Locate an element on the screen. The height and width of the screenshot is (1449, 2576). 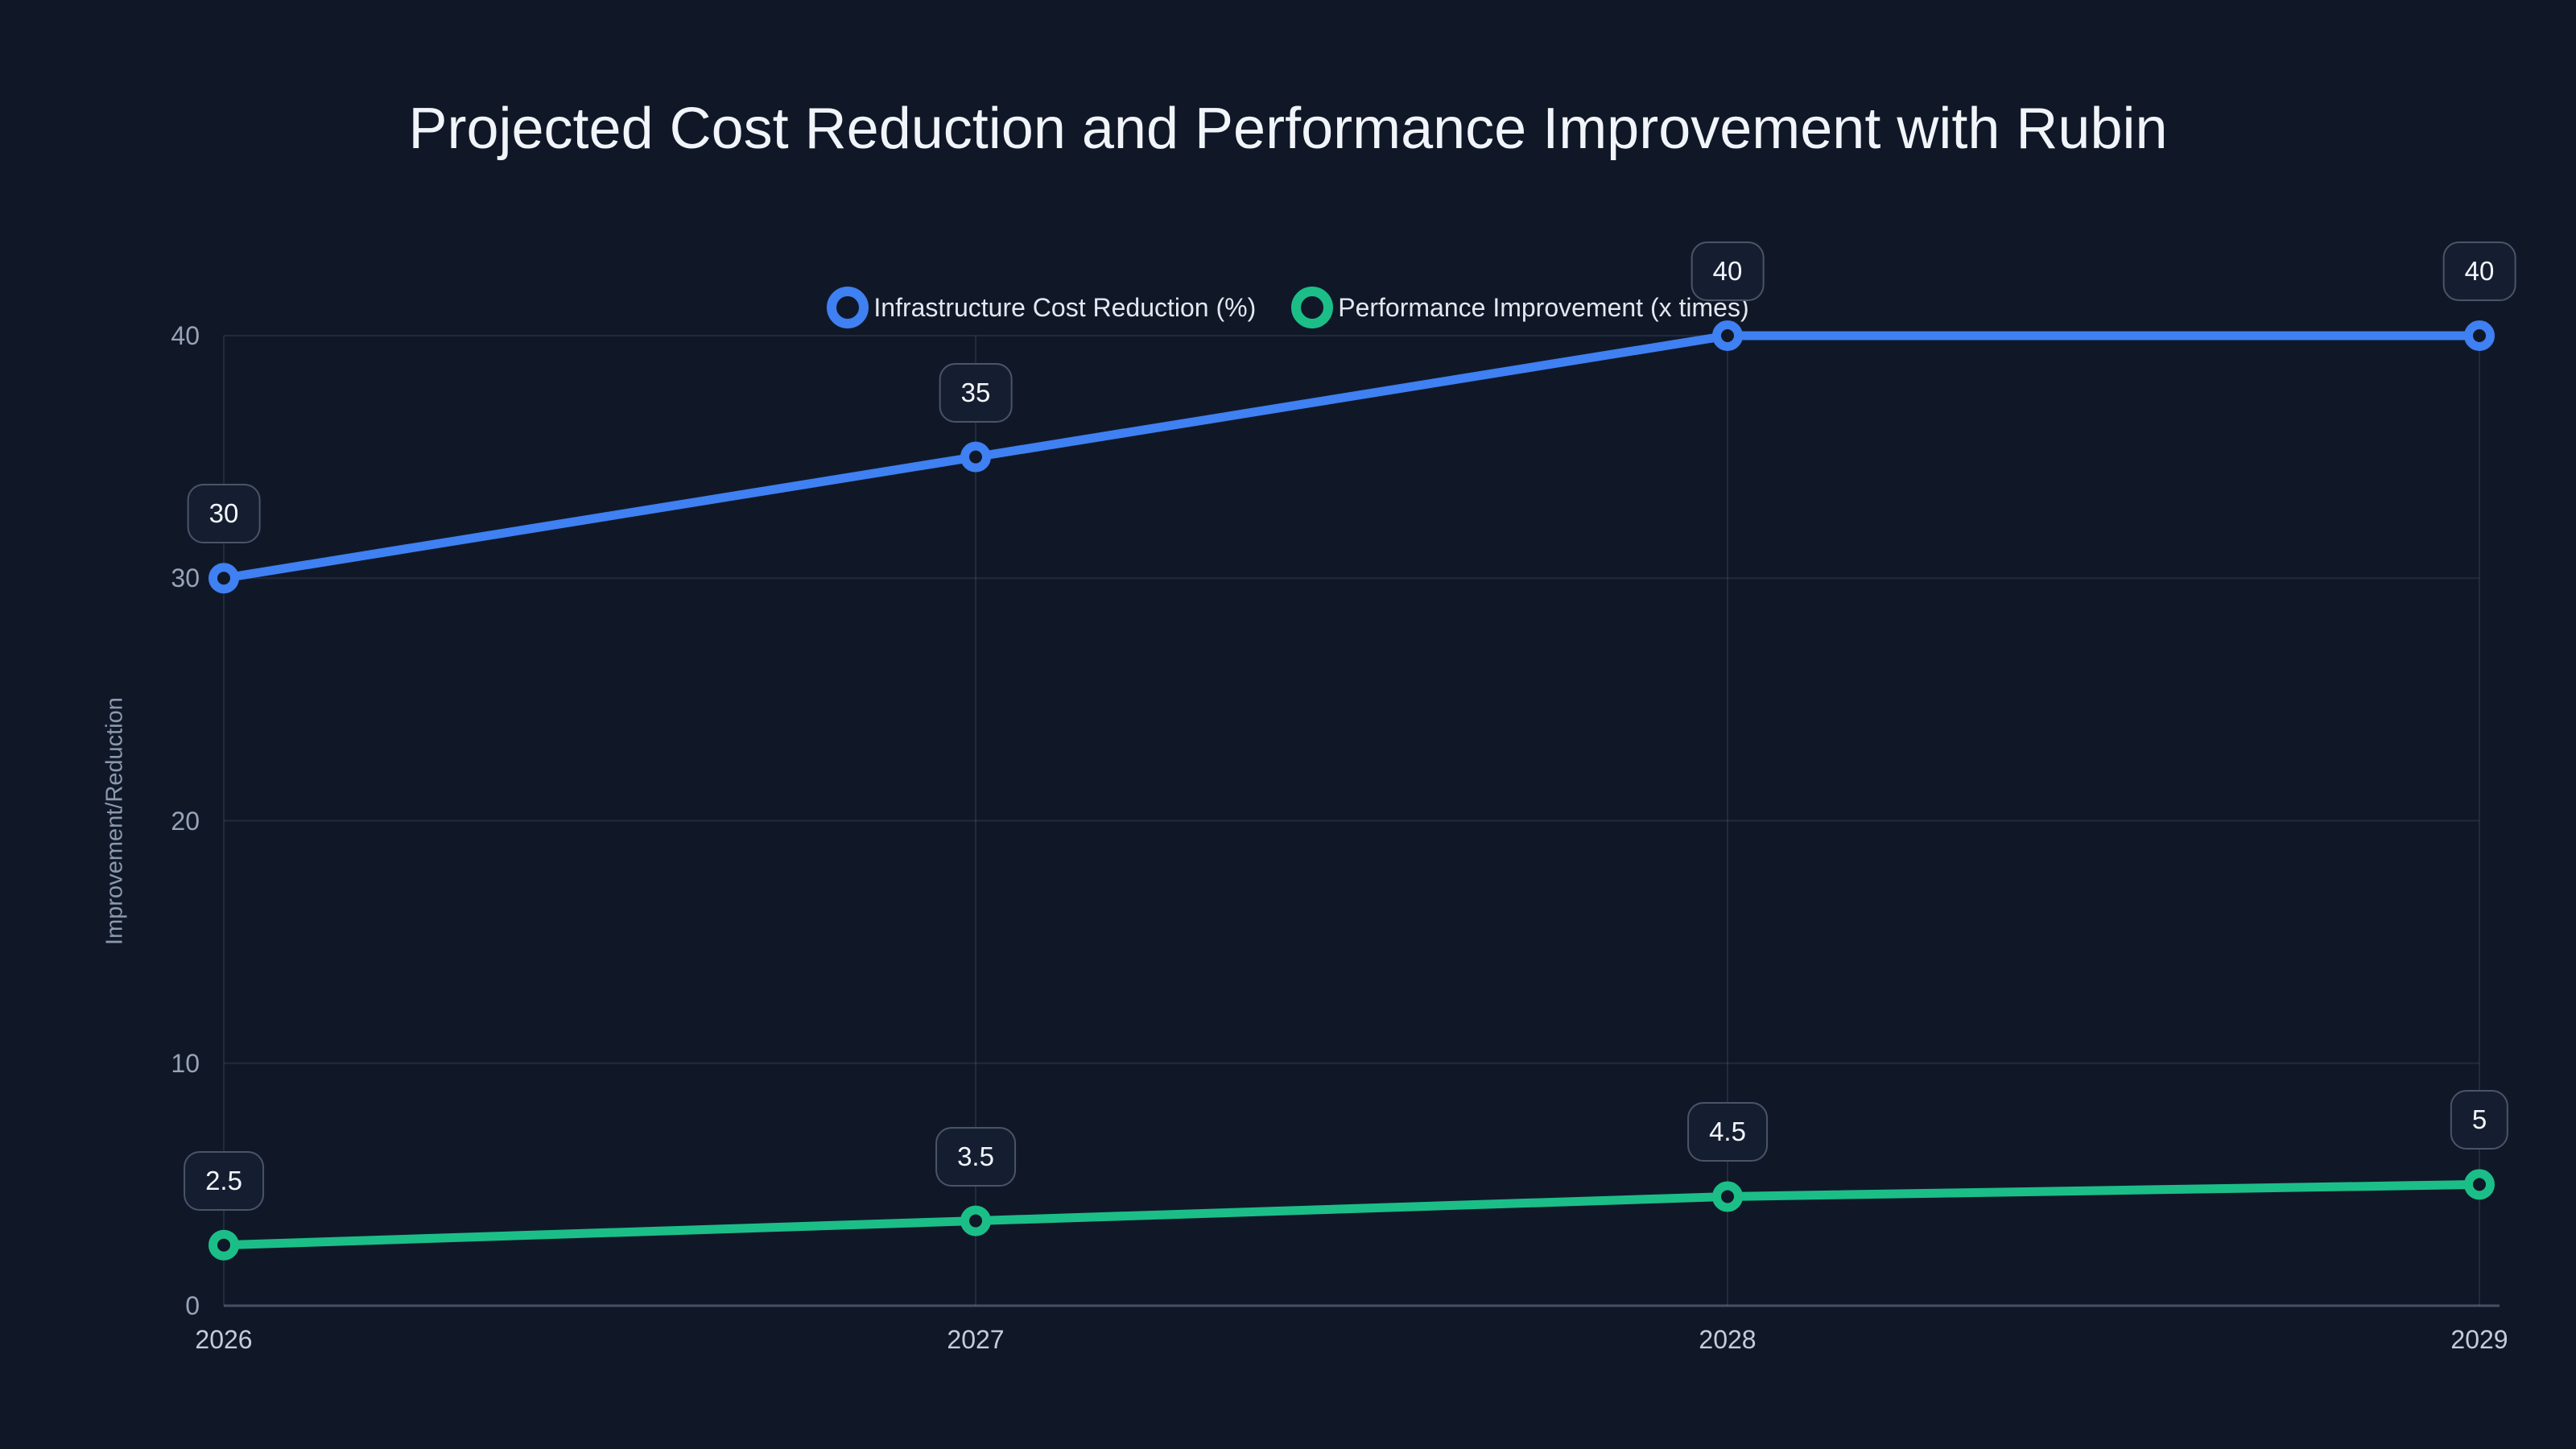
data-point-label: 2.5 is located at coordinates (224, 1180).